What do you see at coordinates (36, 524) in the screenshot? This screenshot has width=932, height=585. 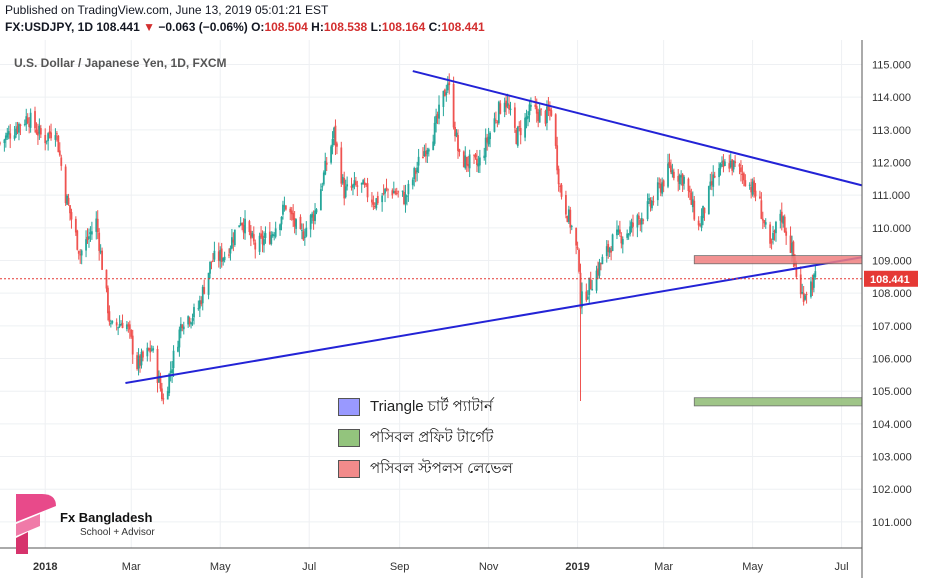 I see `fx-bangladesh-logo-icon` at bounding box center [36, 524].